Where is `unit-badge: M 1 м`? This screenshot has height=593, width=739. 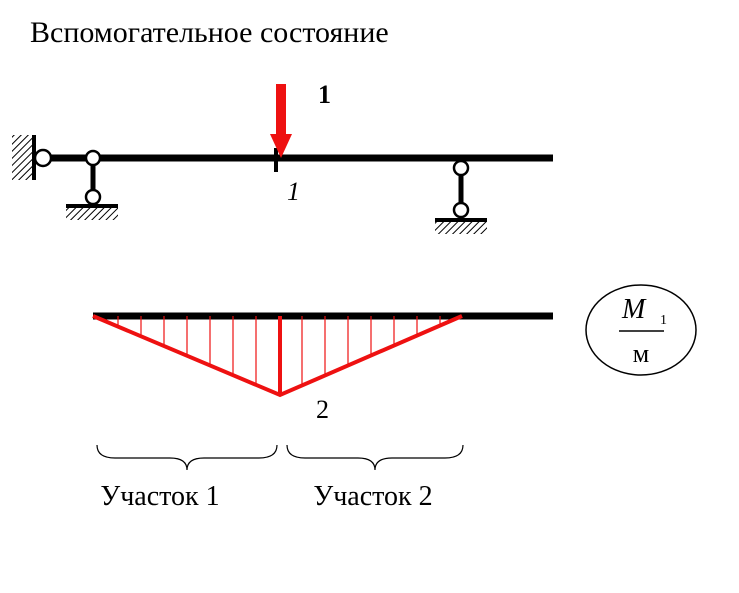
unit-badge: M 1 м is located at coordinates (641, 330).